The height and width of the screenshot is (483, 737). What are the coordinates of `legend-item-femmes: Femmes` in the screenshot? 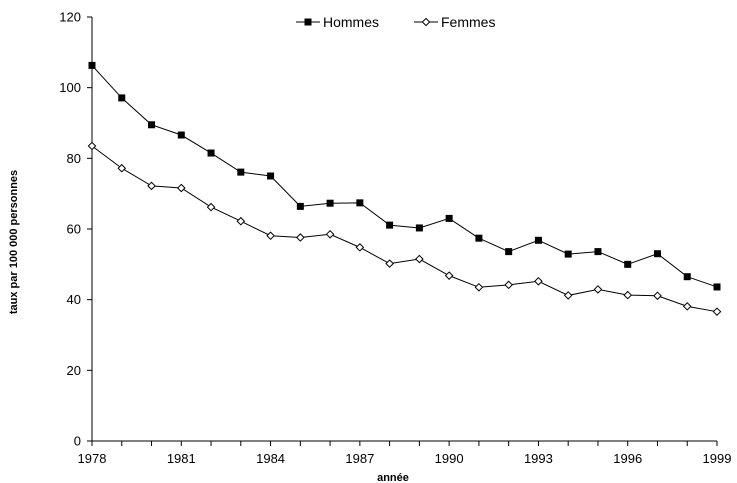 It's located at (454, 22).